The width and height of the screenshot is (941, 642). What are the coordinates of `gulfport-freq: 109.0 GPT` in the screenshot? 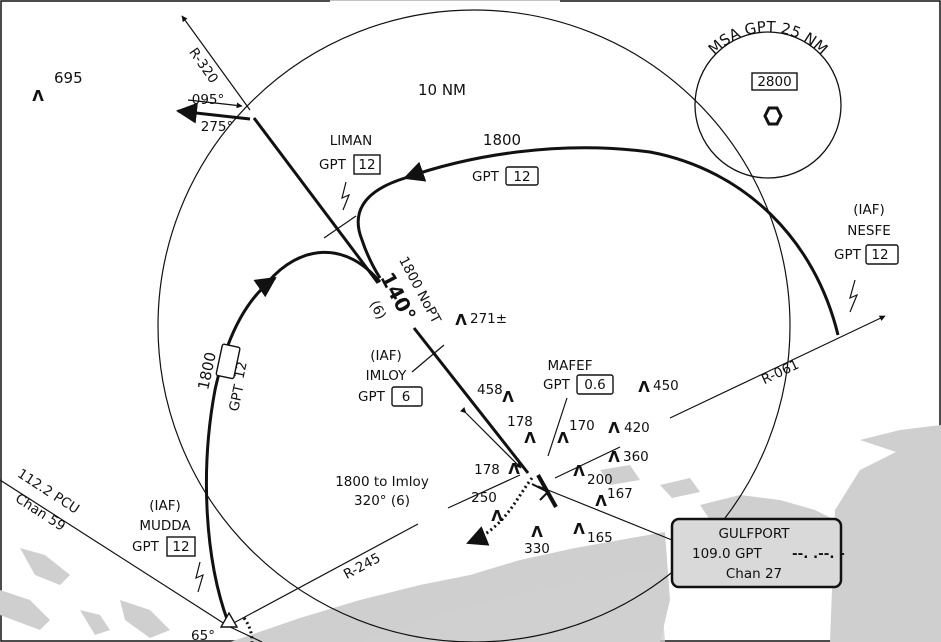 It's located at (727, 554).